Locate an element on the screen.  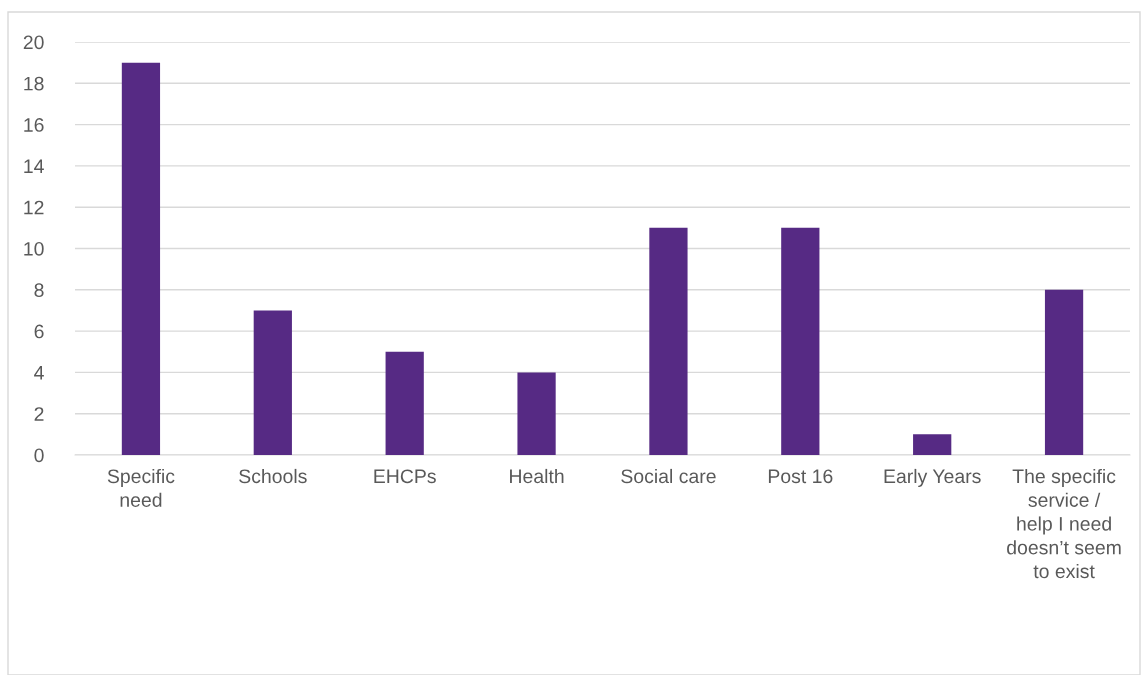
y-tick-label: 6 is located at coordinates (39, 331).